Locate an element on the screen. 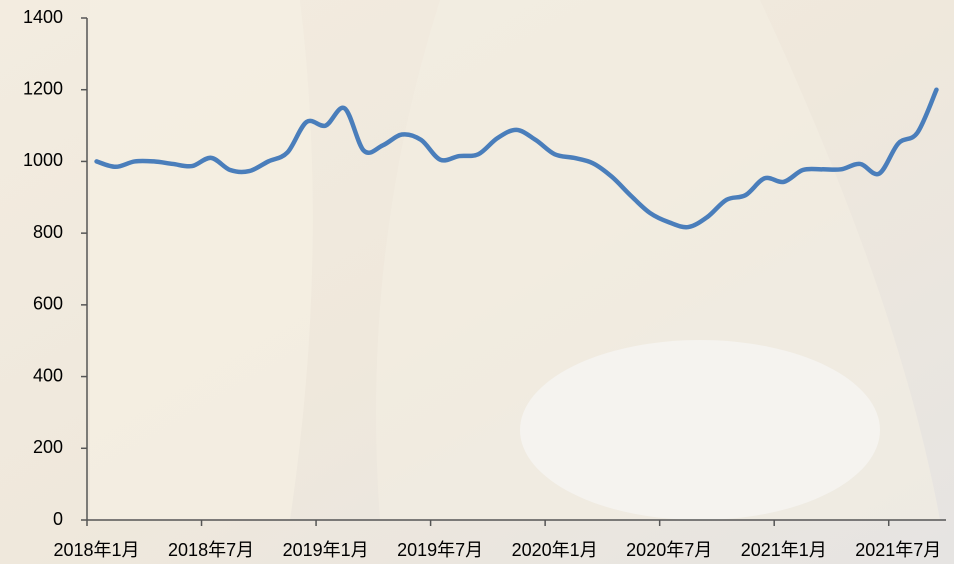  y-tick-label: 800 is located at coordinates (48, 232).